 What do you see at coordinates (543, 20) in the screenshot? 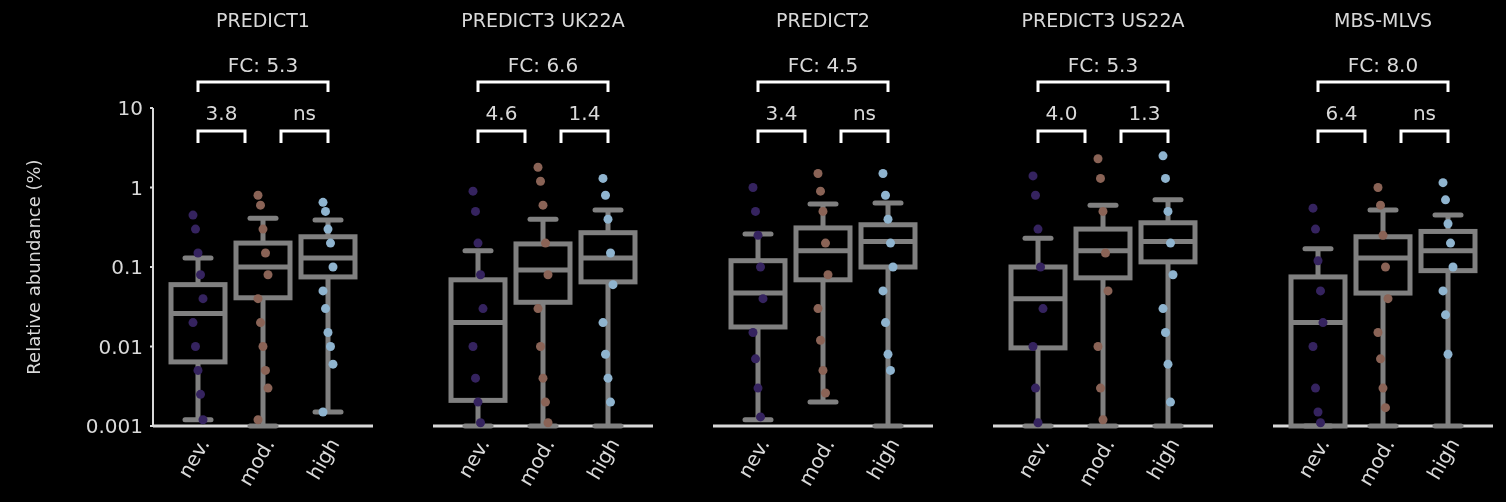
I see `chart-title: PREDICT3 UK22A` at bounding box center [543, 20].